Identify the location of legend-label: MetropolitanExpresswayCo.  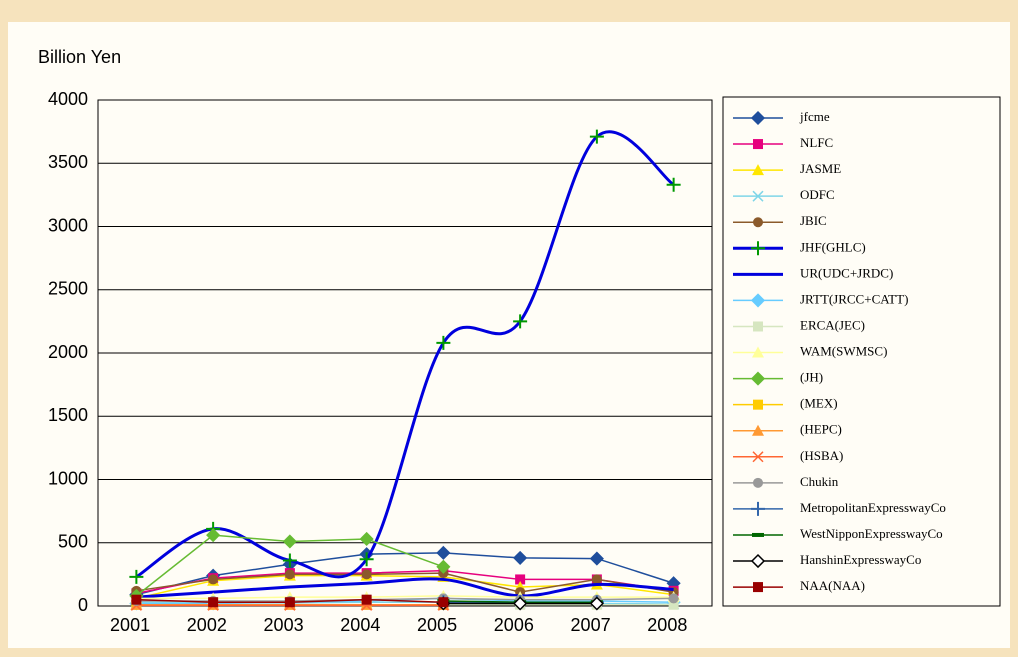
(873, 507).